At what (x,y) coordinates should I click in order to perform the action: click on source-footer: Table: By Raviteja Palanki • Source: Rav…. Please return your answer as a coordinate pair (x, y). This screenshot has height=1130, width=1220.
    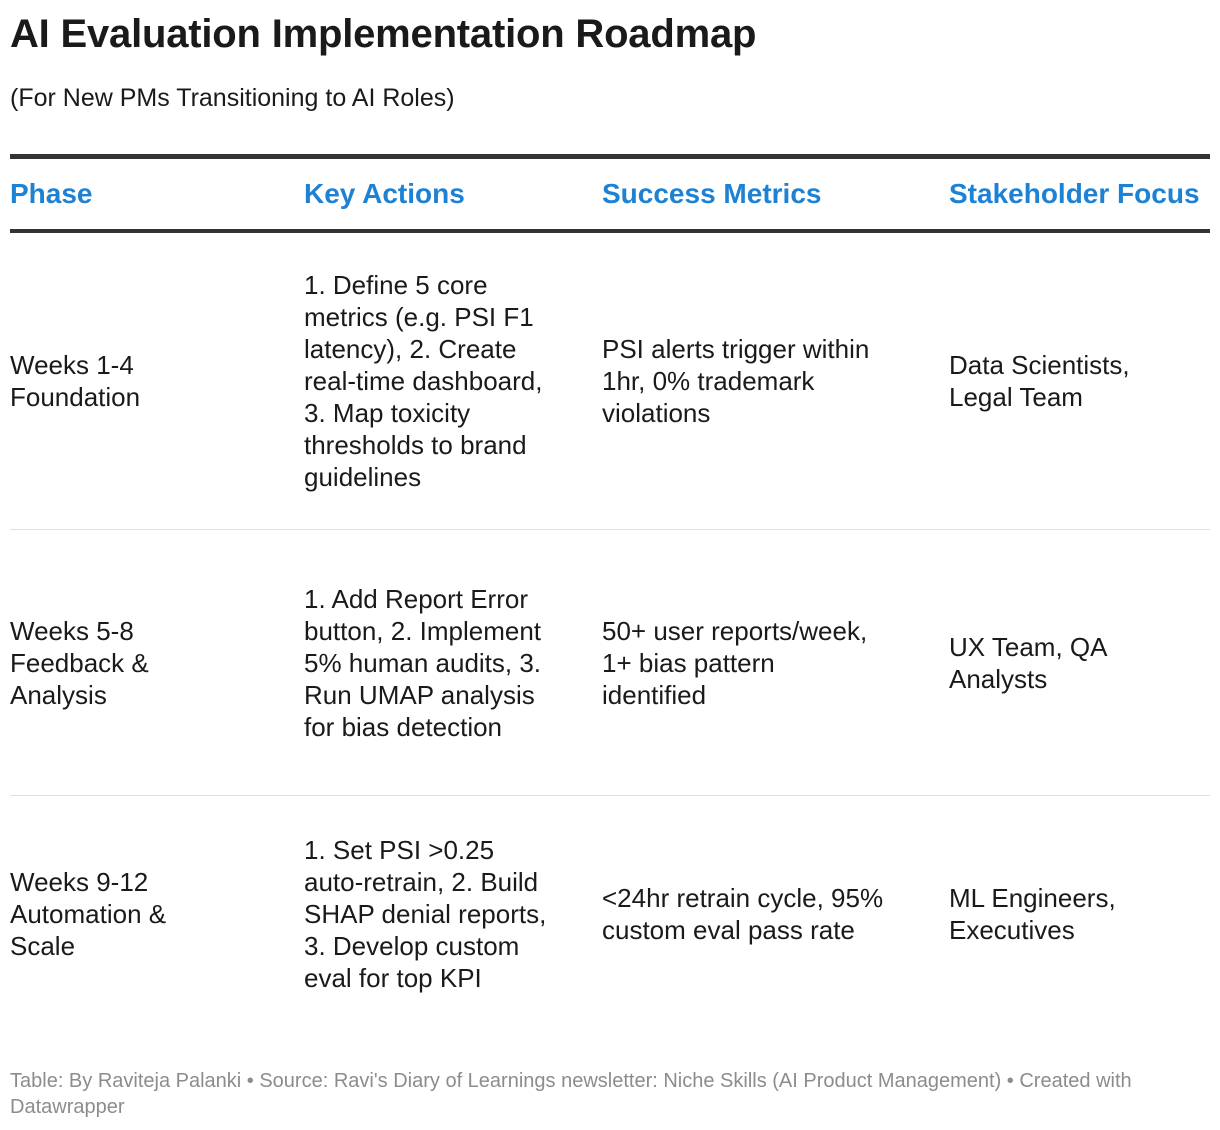
    Looking at the image, I should click on (571, 1094).